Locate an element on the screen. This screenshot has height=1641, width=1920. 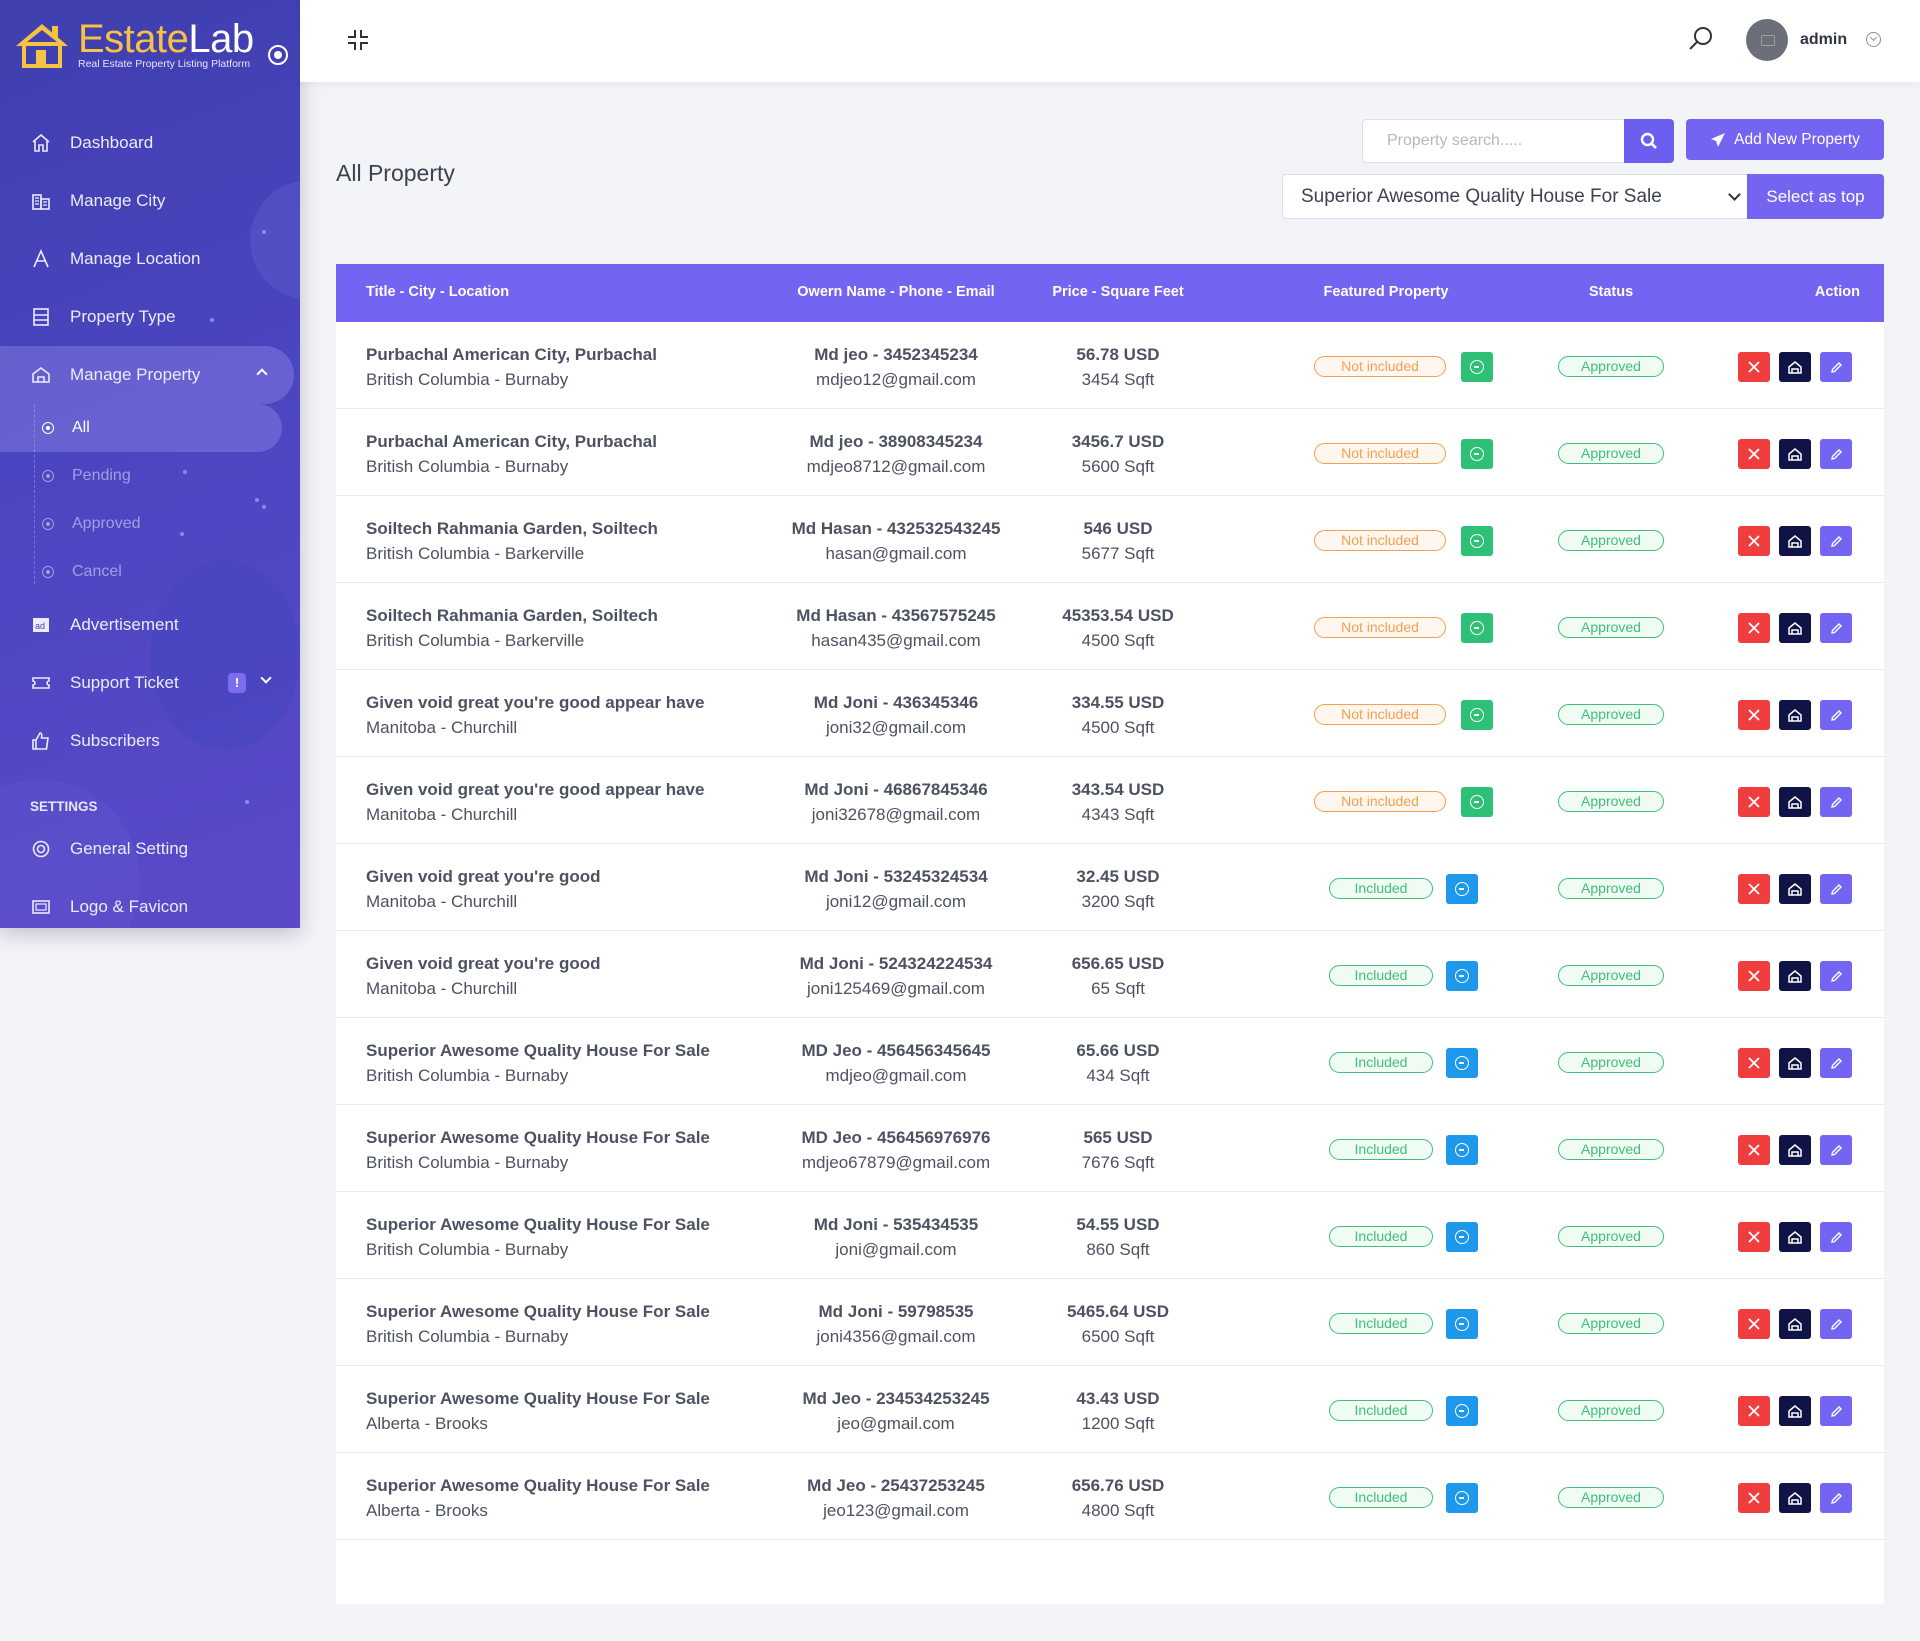
collapse-icon is located at coordinates (358, 40).